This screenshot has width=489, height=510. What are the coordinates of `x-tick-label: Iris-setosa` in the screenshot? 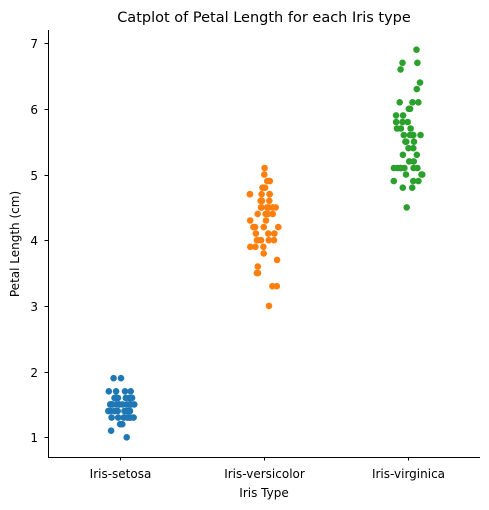 It's located at (121, 474).